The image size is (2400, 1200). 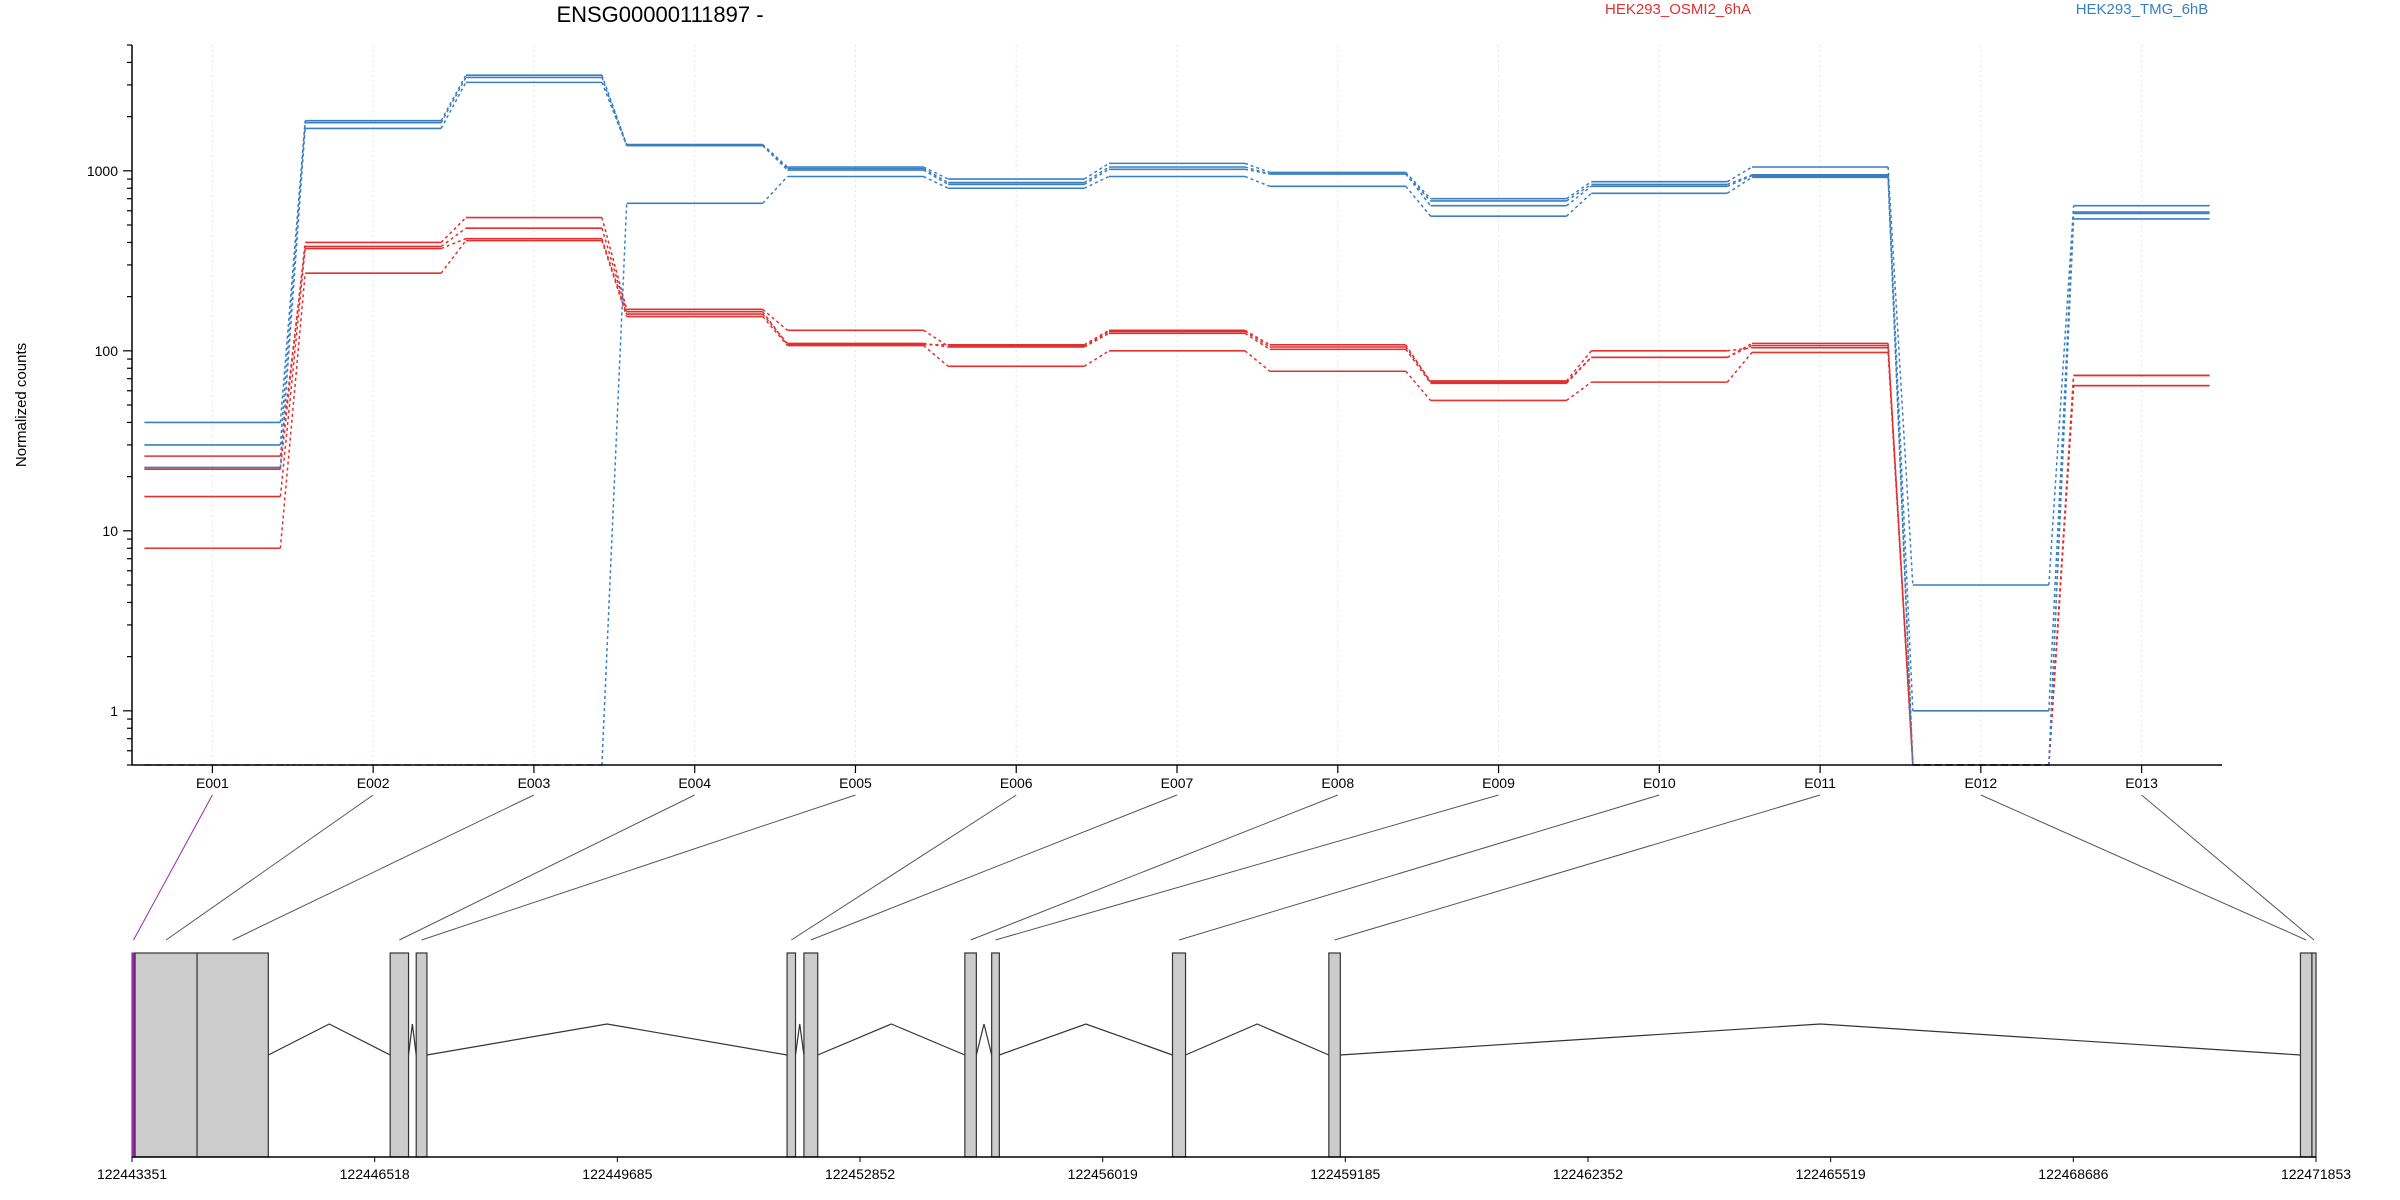 I want to click on coordinate-label: 122468686, so click(x=2073, y=1174).